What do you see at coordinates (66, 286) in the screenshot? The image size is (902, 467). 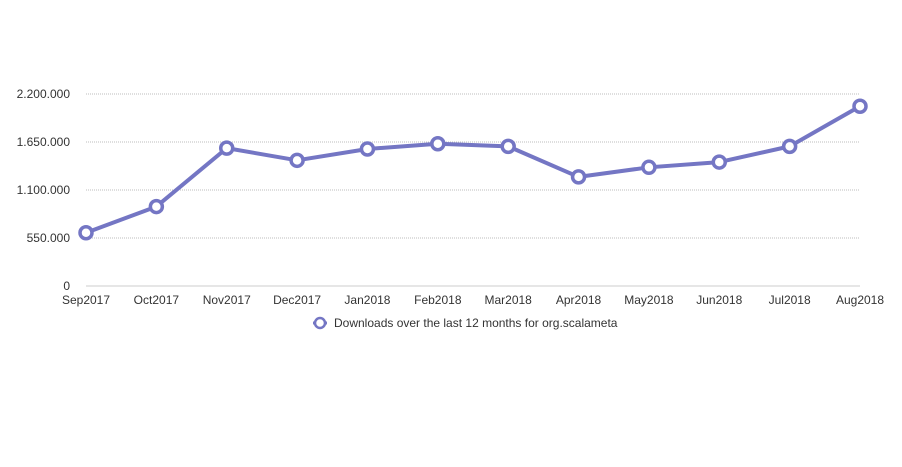 I see `y-tick-label: 0` at bounding box center [66, 286].